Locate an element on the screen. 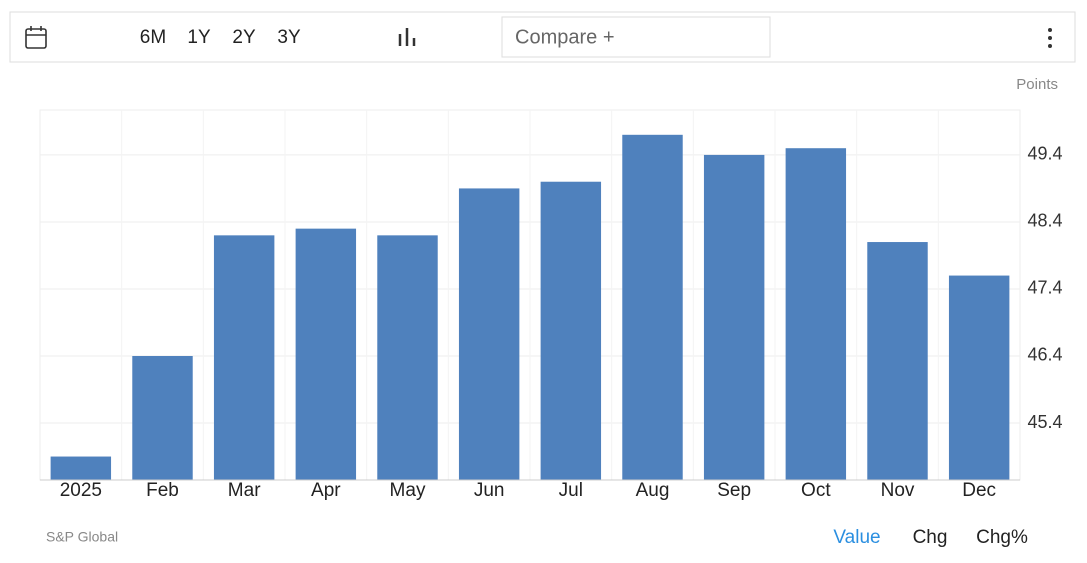 The height and width of the screenshot is (563, 1087). x-tick-label: Apr is located at coordinates (326, 490).